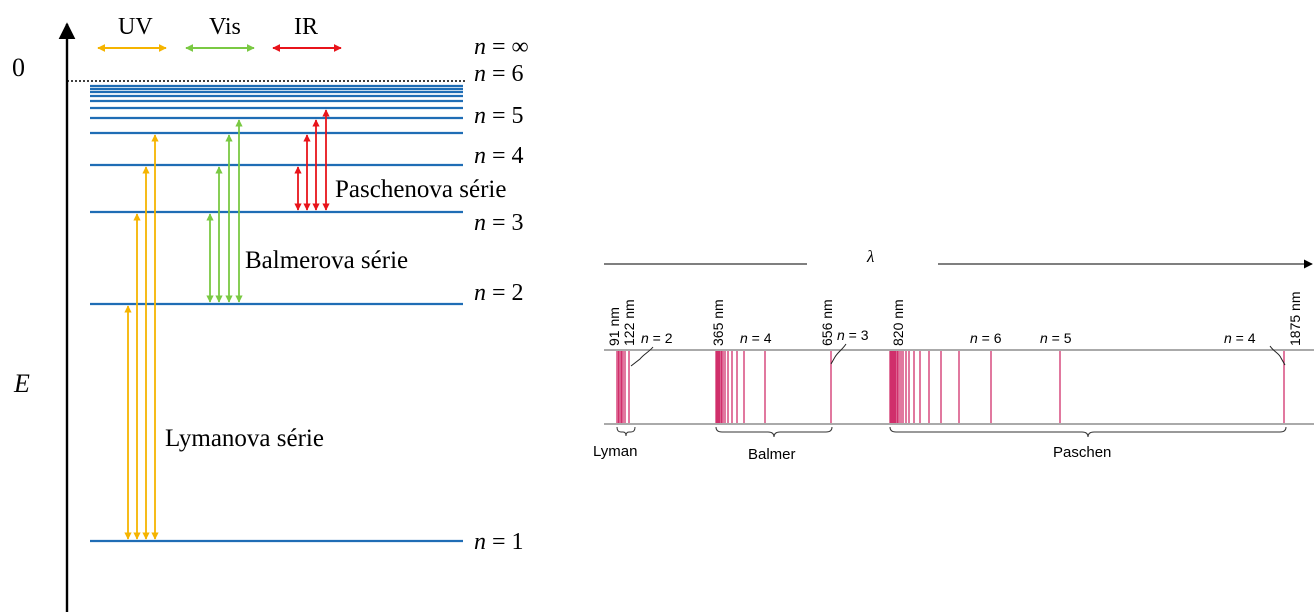 The height and width of the screenshot is (614, 1314). I want to click on paschen-series-label: Paschenova série, so click(420, 189).